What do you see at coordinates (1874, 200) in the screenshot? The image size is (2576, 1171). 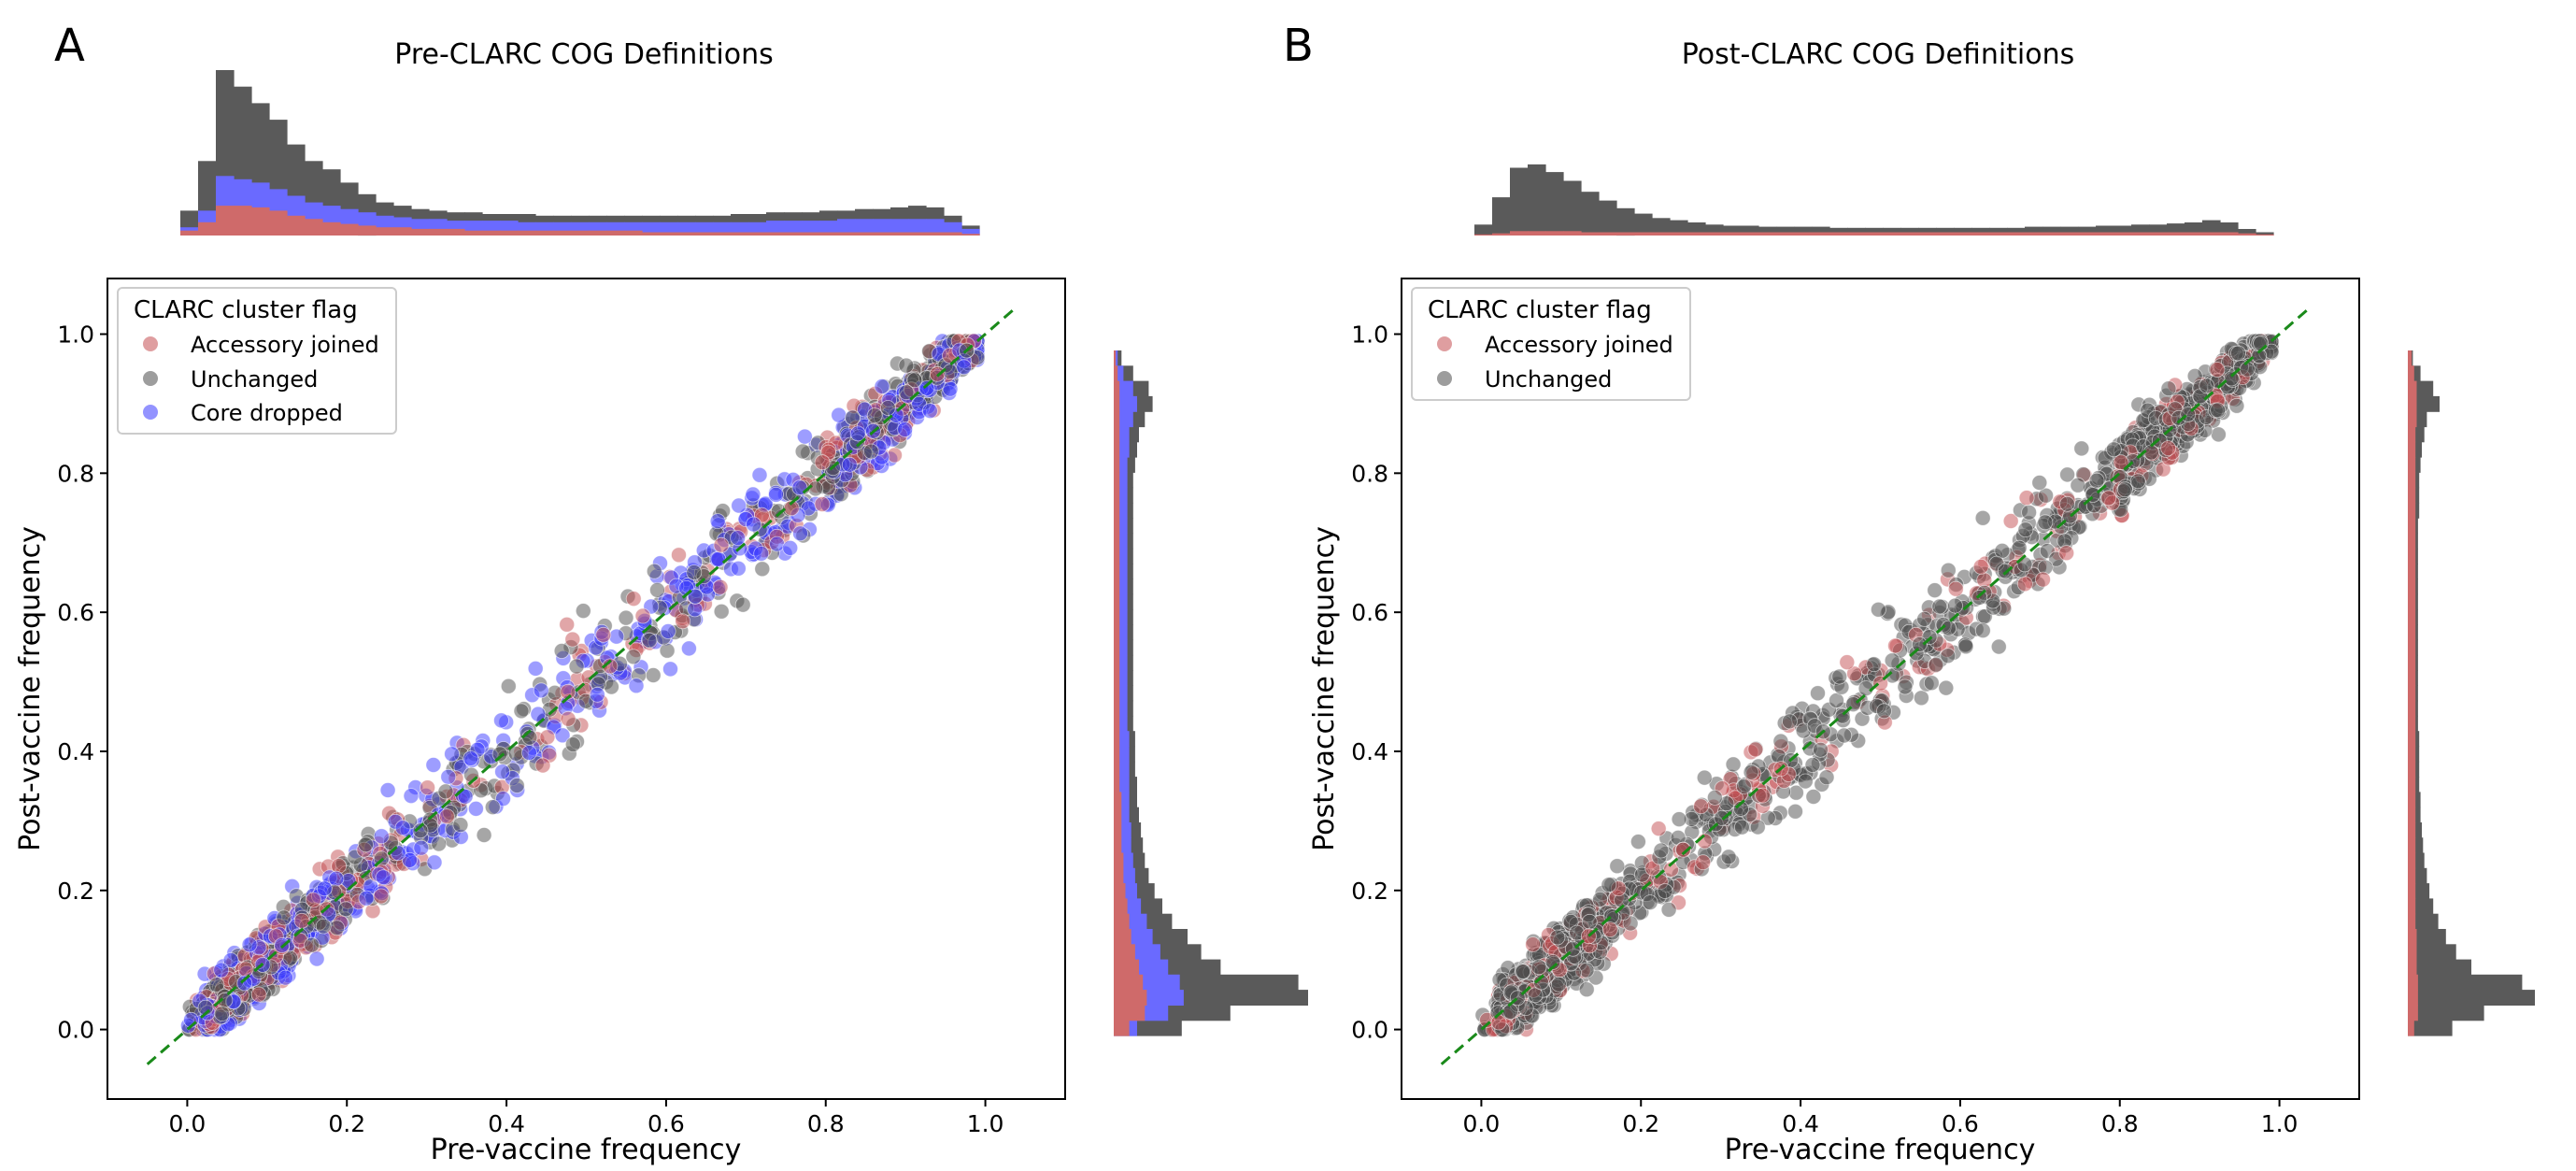 I see `panel-b-marginal-x` at bounding box center [1874, 200].